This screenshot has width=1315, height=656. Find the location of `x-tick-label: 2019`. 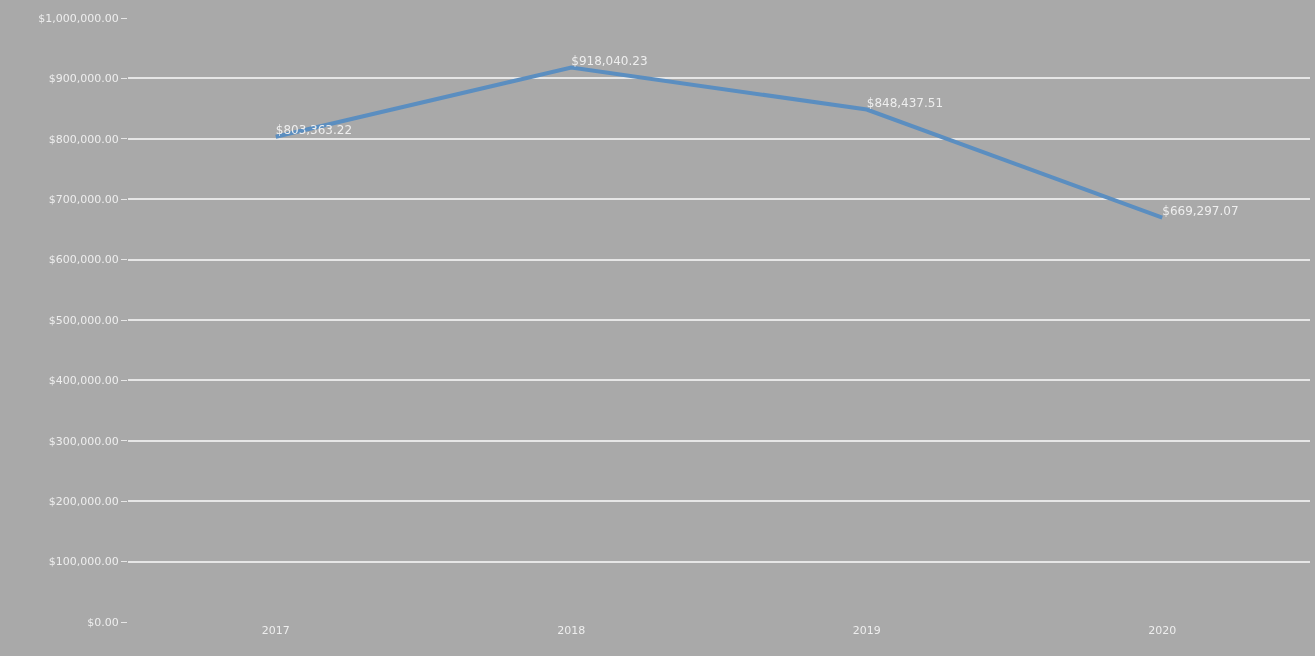

x-tick-label: 2019 is located at coordinates (866, 630).